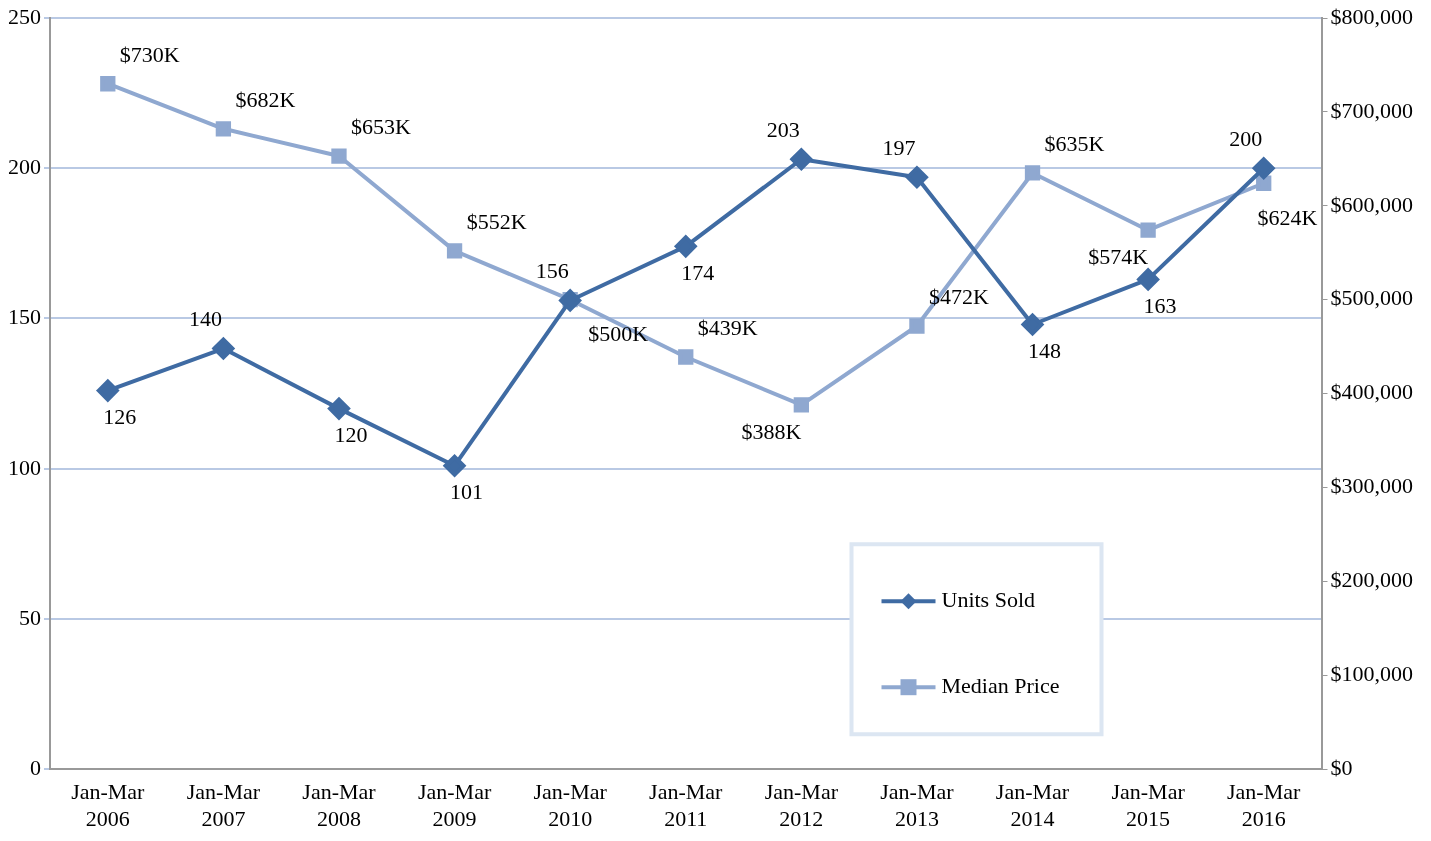  What do you see at coordinates (496, 221) in the screenshot?
I see `data-label: $552K` at bounding box center [496, 221].